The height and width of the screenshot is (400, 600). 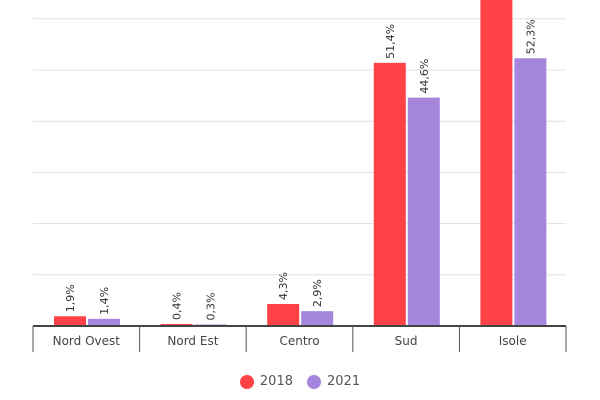 What do you see at coordinates (344, 381) in the screenshot?
I see `legend-label-2021: 2021` at bounding box center [344, 381].